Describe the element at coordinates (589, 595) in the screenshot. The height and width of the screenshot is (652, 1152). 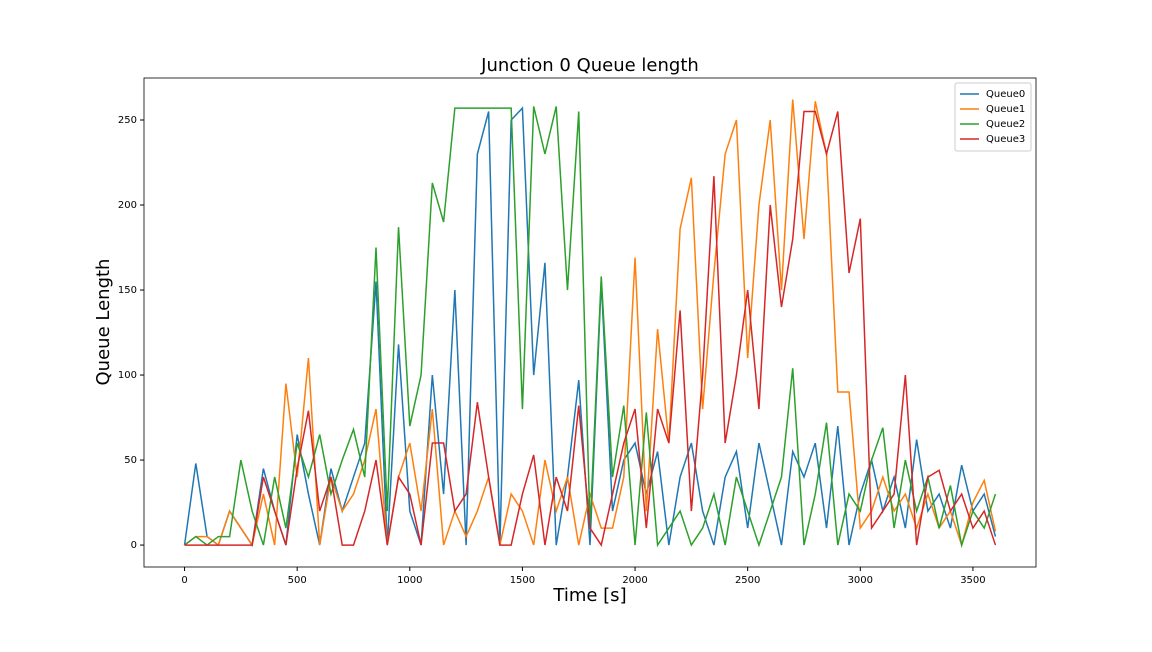
I see `x-axis-label: Time [s]` at that location.